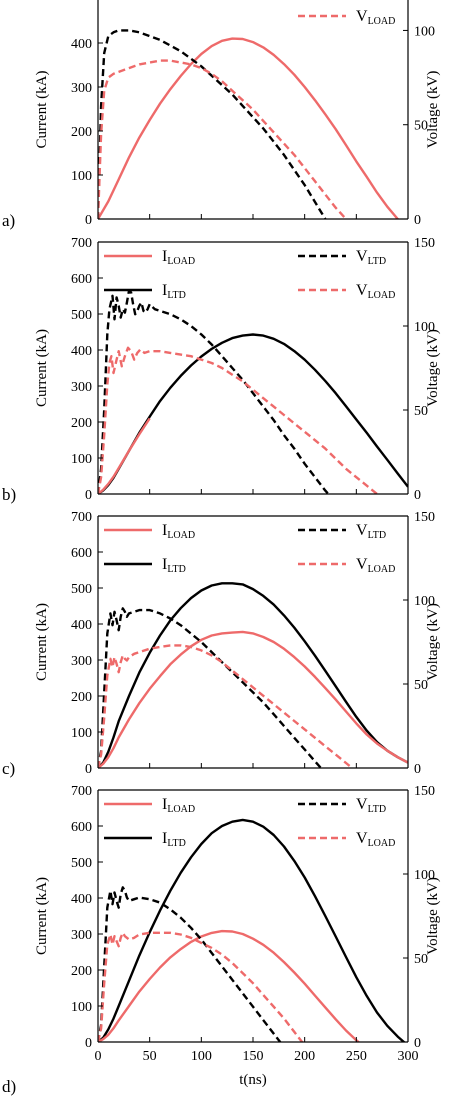 The height and width of the screenshot is (1099, 474). Describe the element at coordinates (253, 1080) in the screenshot. I see `x-axis-label: t(ns)` at that location.